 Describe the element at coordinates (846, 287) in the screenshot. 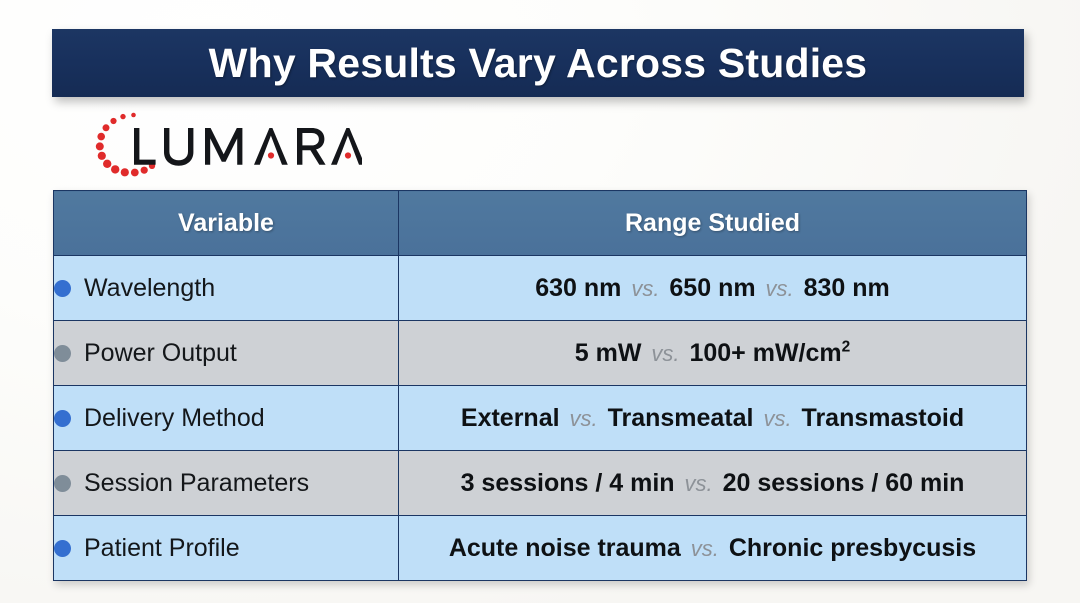

I see `range-part: 830 nm` at that location.